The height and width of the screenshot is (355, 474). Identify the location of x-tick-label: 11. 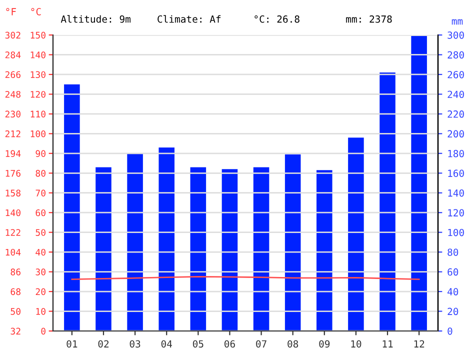
(387, 344).